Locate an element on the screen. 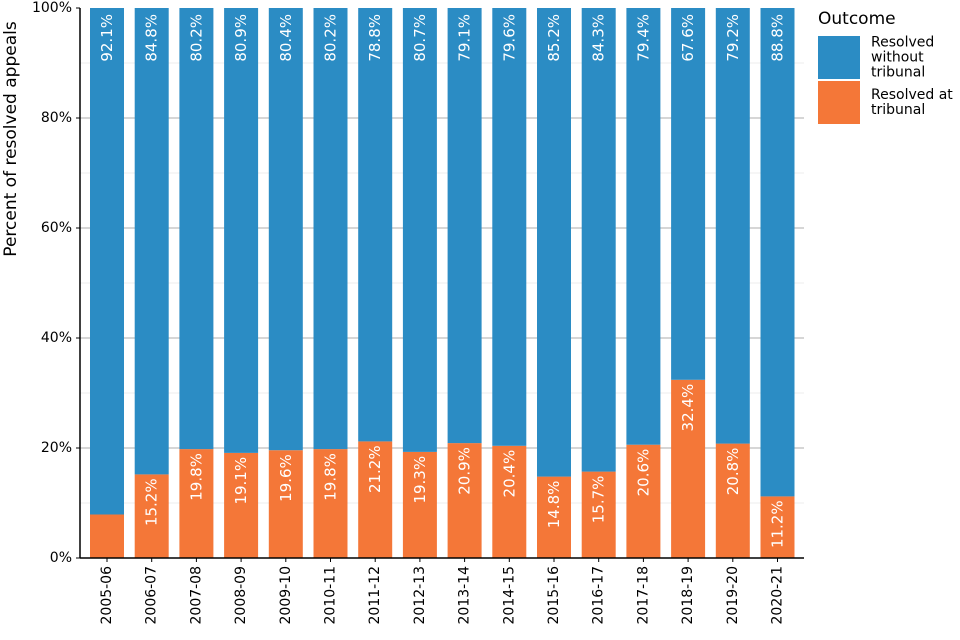 The width and height of the screenshot is (960, 640). x-tick-label: 2011-12 is located at coordinates (375, 595).